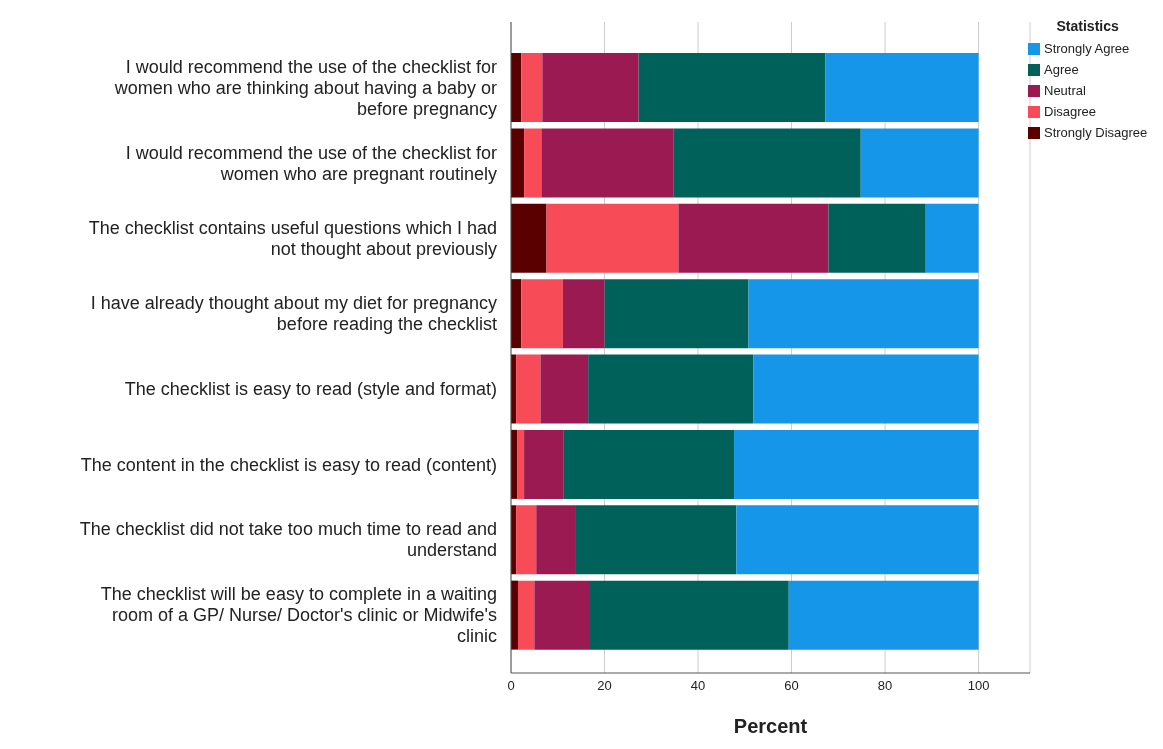 Image resolution: width=1163 pixels, height=749 pixels. I want to click on y-tick-label: The checklist is easy to read (style and format), so click(310, 389).